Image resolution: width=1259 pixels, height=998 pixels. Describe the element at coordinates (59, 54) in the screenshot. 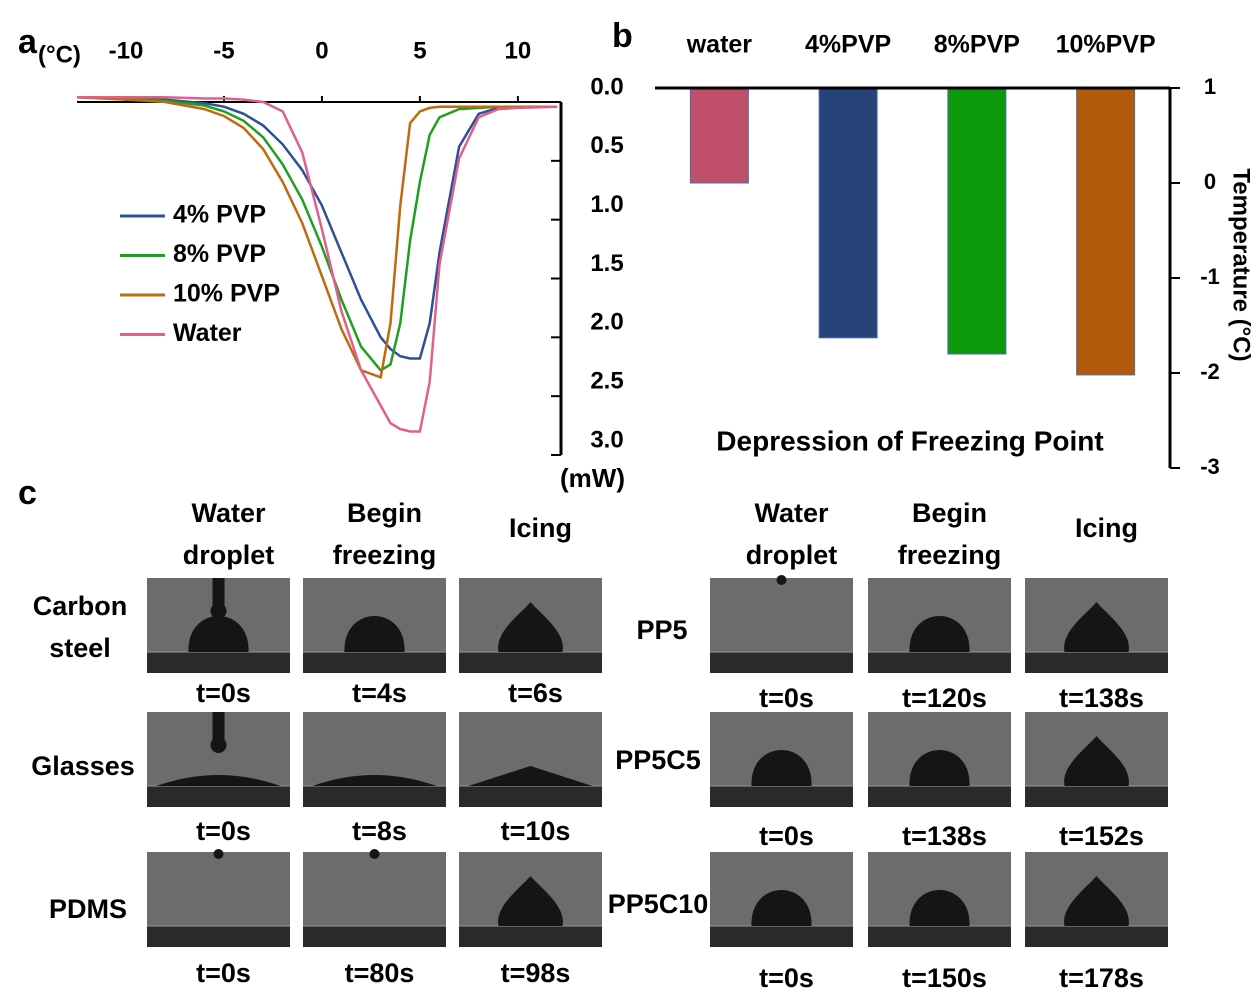

I see `x-unit: (°C)` at that location.